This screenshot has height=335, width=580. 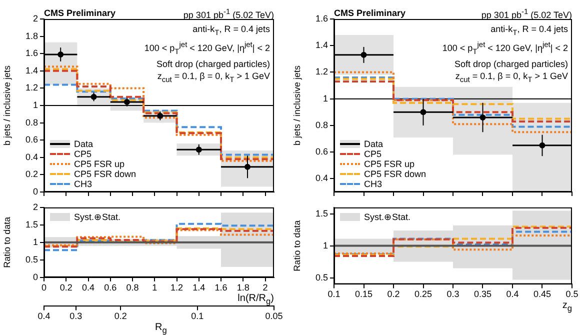 I want to click on x-tick-label: 0, so click(x=44, y=287).